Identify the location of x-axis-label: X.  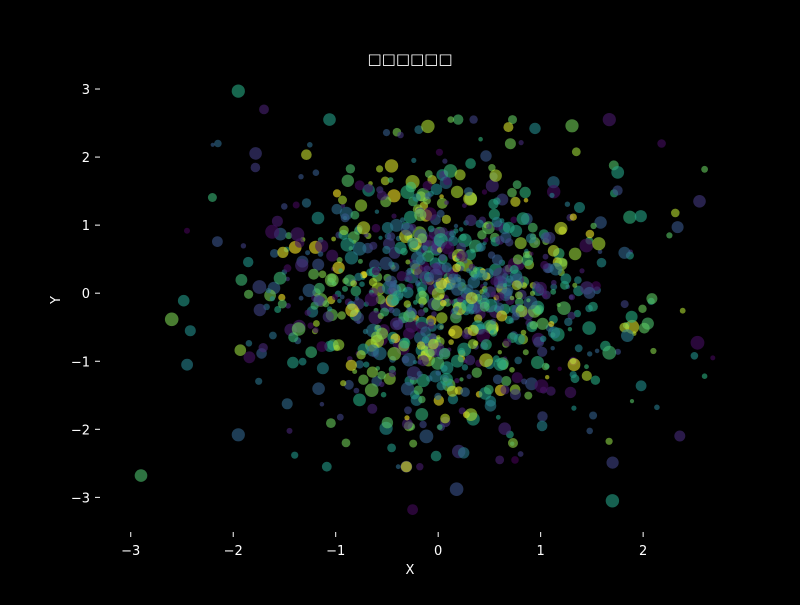
(410, 570).